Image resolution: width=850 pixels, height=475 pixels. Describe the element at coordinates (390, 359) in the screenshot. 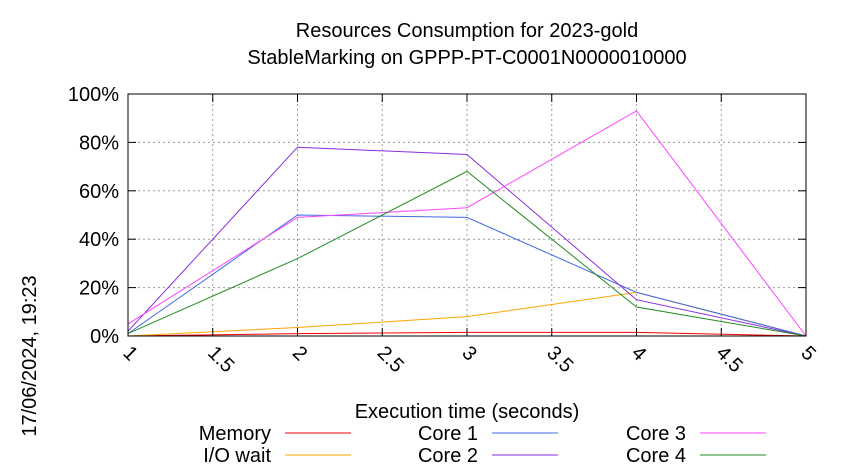

I see `x-tick-label: 2.5` at that location.